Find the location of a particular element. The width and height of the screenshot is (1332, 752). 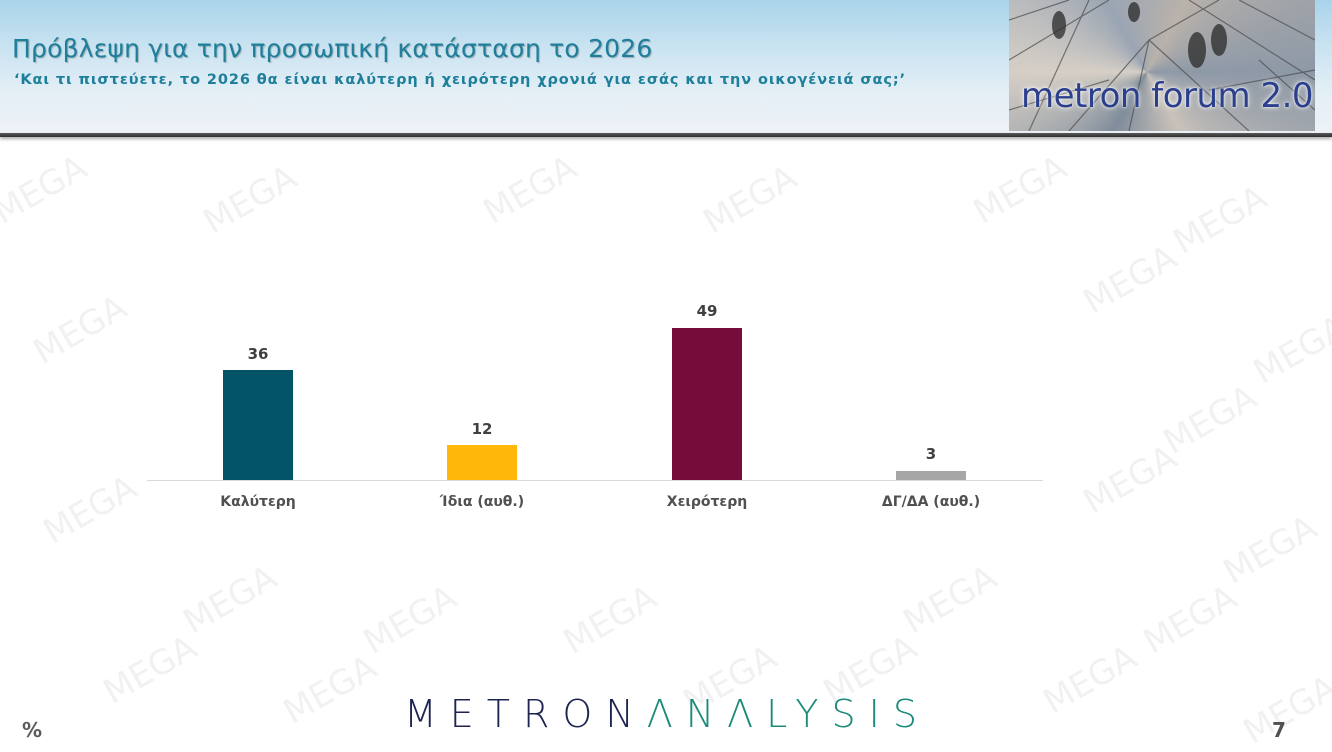

bar-label-better: Καλύτερη is located at coordinates (258, 502).